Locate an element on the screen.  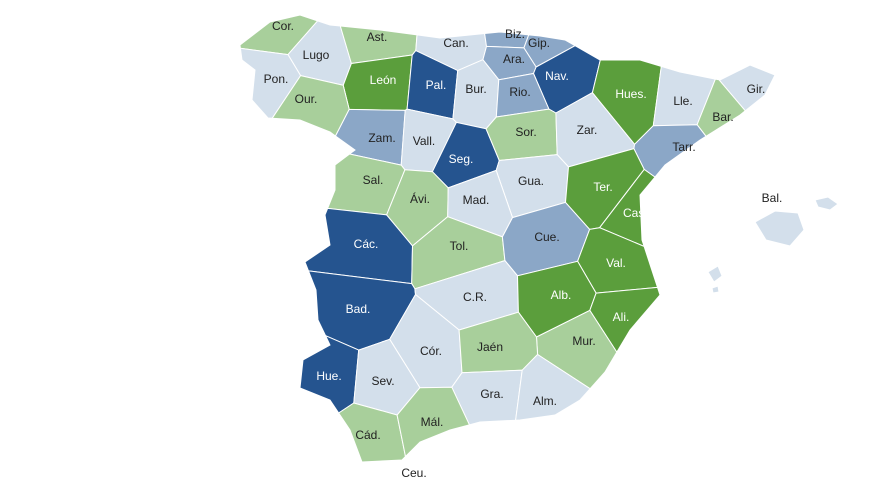
province-label: Hue. is located at coordinates (328, 376).